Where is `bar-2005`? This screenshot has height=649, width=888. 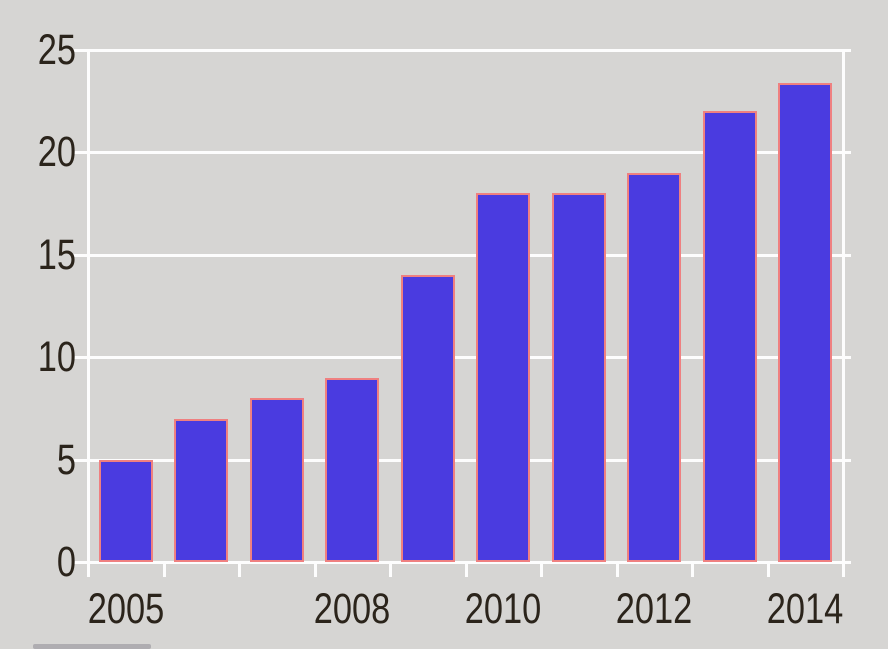 bar-2005 is located at coordinates (126, 511).